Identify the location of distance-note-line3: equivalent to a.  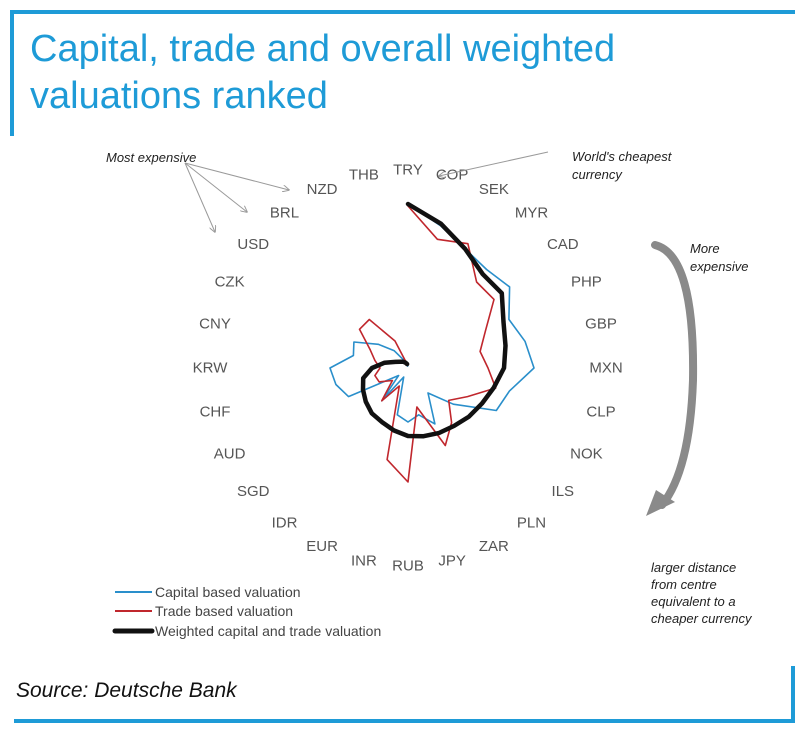
(693, 601).